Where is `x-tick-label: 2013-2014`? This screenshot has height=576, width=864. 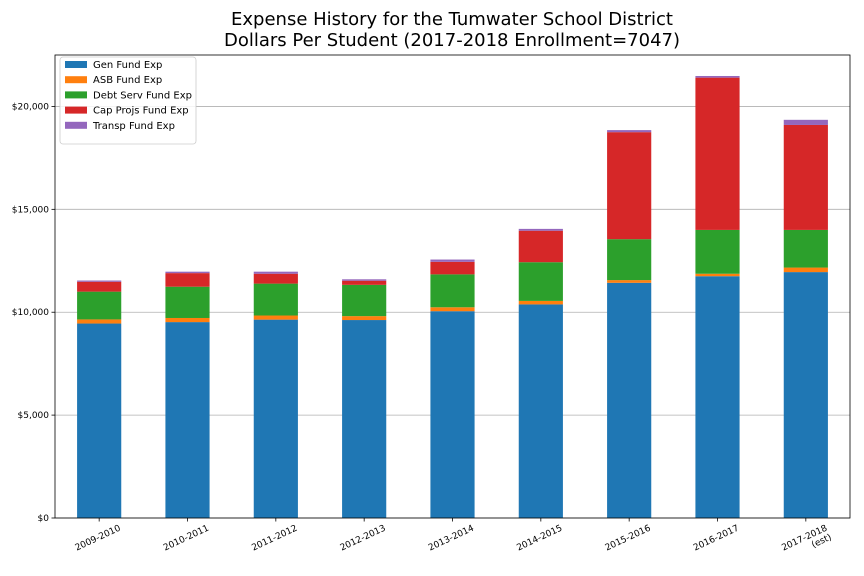 x-tick-label: 2013-2014 is located at coordinates (451, 539).